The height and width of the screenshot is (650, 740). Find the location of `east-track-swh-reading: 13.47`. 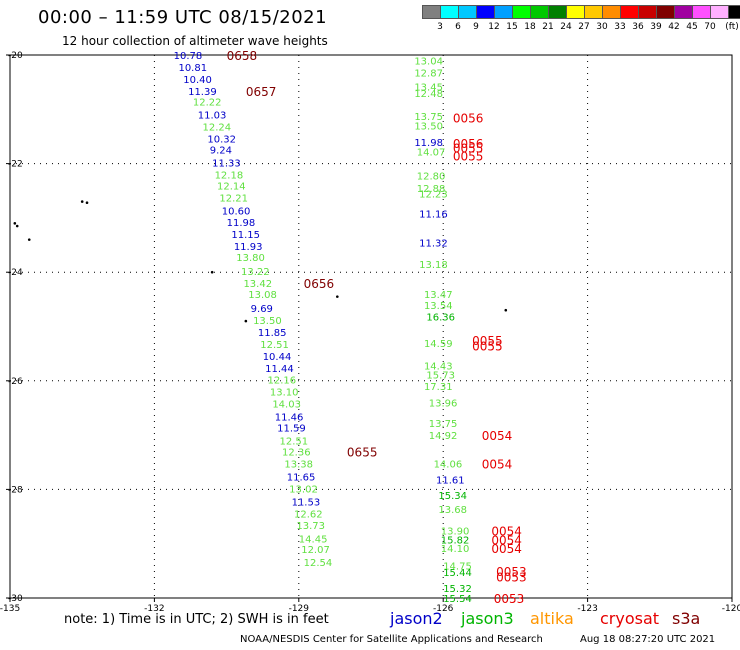

east-track-swh-reading: 13.47 is located at coordinates (438, 295).